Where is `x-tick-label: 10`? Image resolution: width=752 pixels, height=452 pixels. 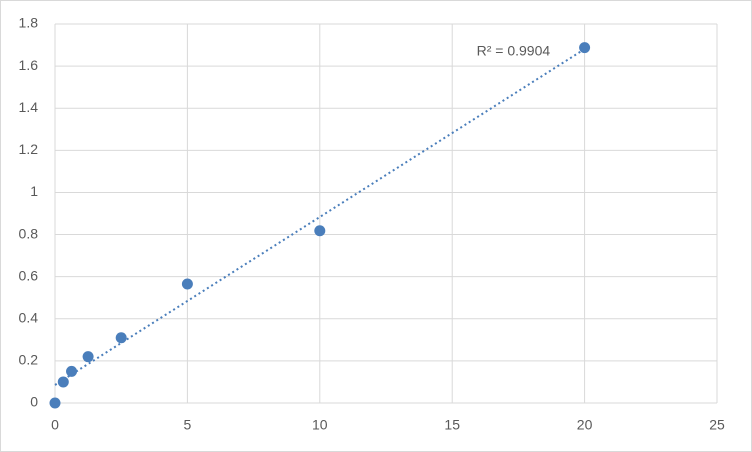 x-tick-label: 10 is located at coordinates (320, 425).